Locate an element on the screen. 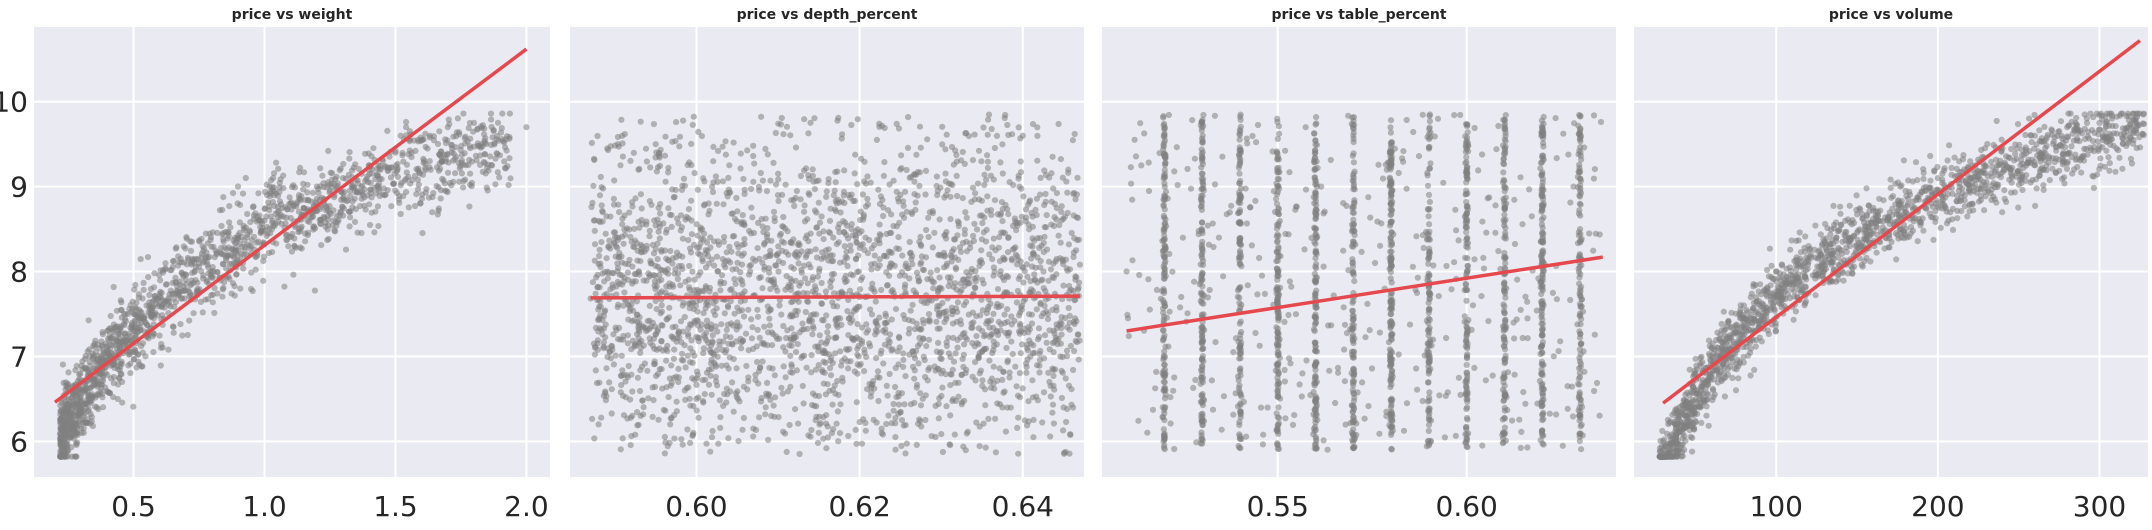 This screenshot has width=2152, height=530. regression-line is located at coordinates (290, 225).